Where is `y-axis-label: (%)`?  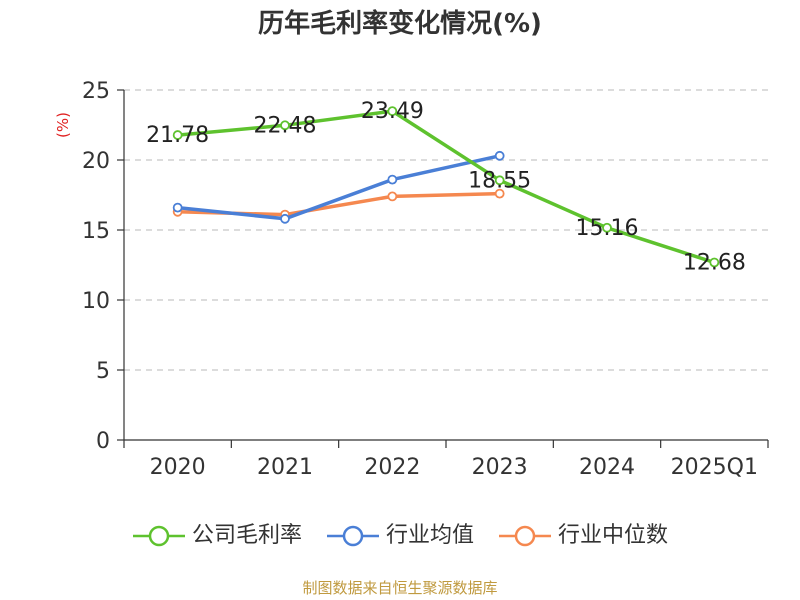 y-axis-label: (%) is located at coordinates (63, 125).